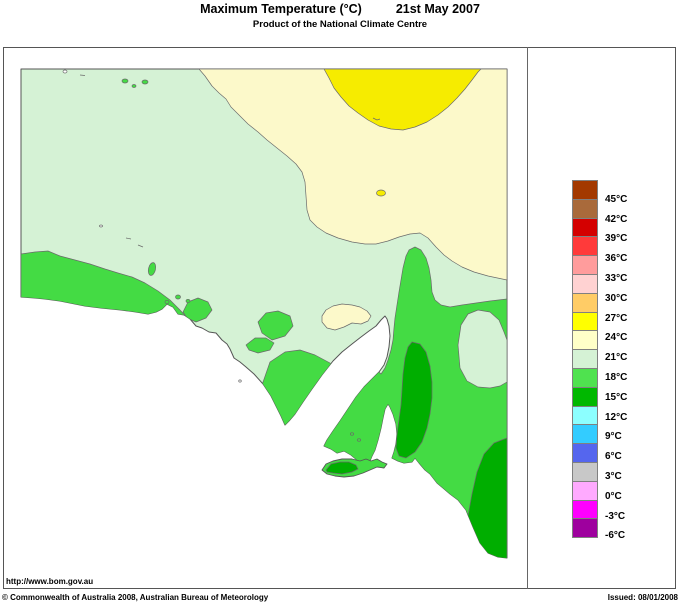 This screenshot has height=608, width=680. What do you see at coordinates (613, 496) in the screenshot?
I see `legend-label: 0°C` at bounding box center [613, 496].